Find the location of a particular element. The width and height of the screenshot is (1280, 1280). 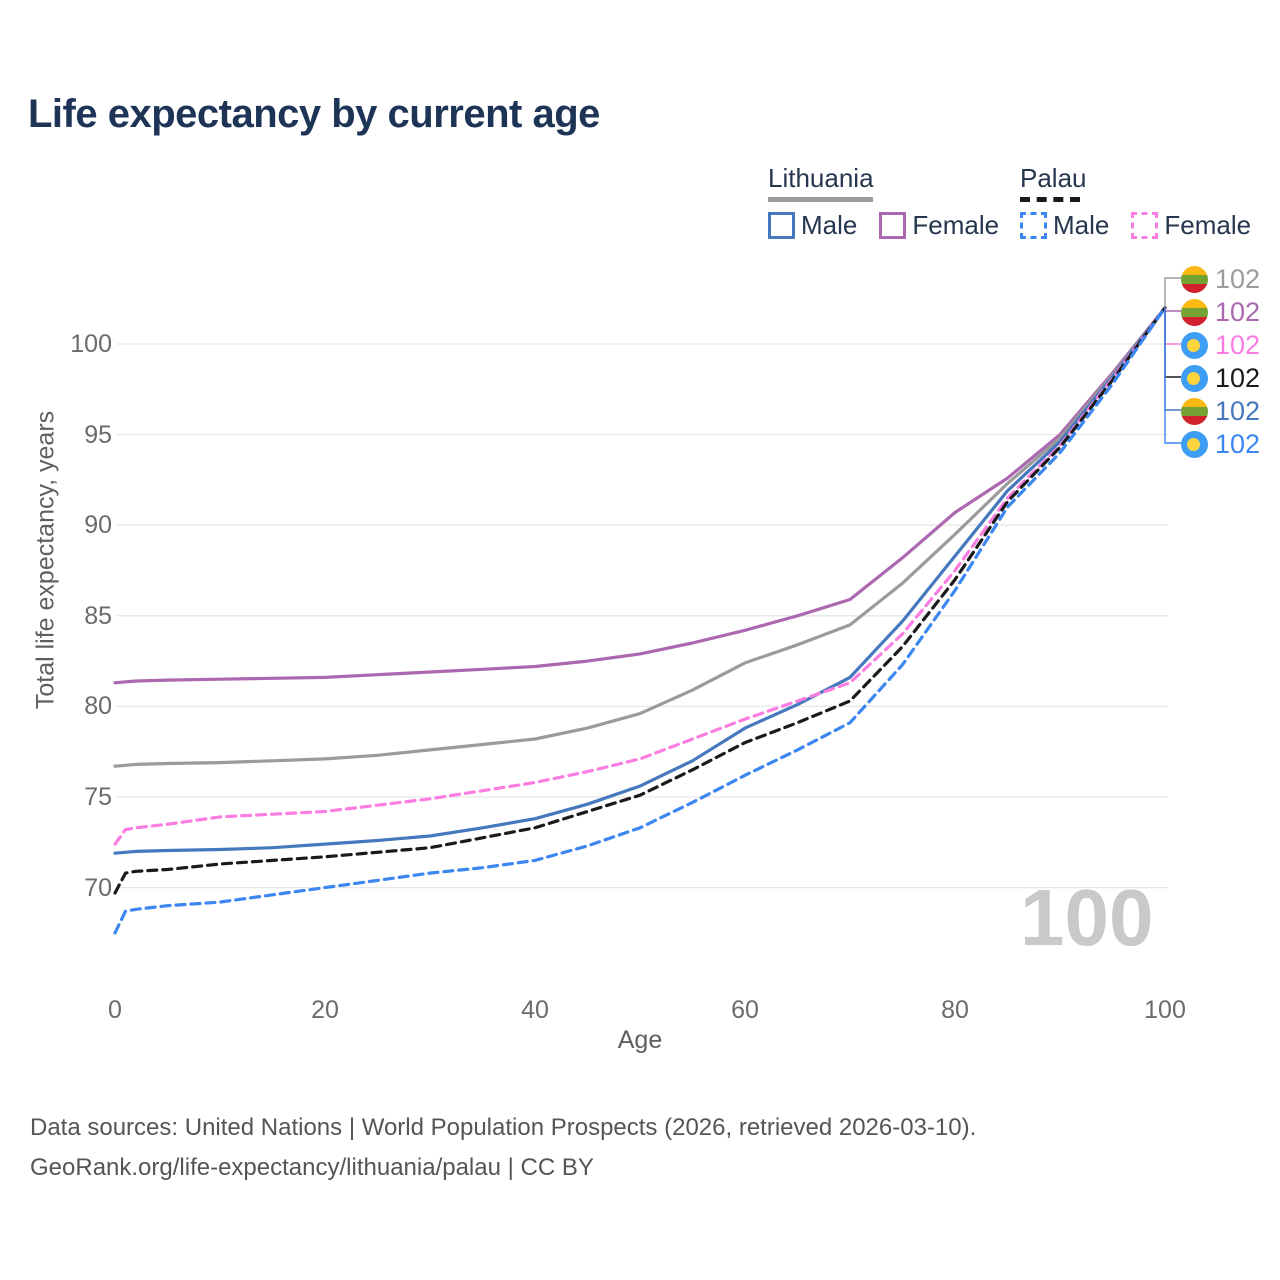

end-label-row-lithuania-male: 102 is located at coordinates (1220, 411).